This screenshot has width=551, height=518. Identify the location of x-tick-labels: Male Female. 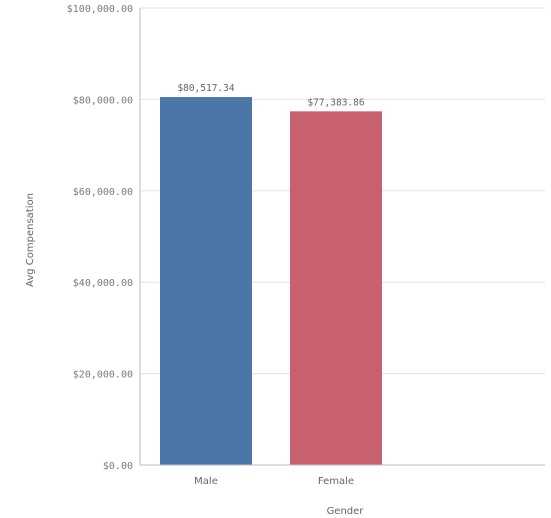
(274, 481).